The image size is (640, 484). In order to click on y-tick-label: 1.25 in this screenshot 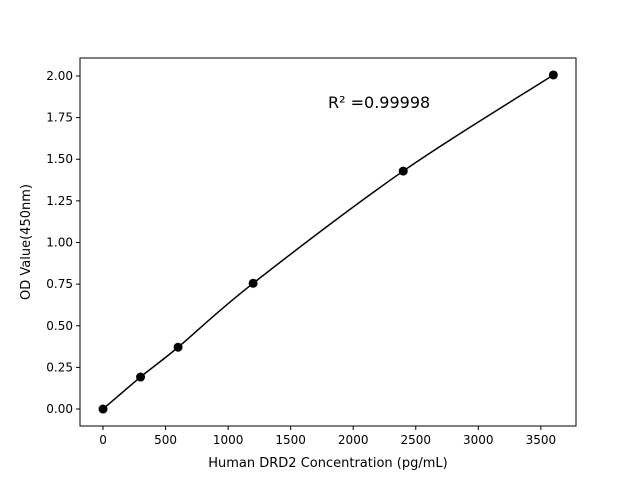, I will do `click(59, 201)`.